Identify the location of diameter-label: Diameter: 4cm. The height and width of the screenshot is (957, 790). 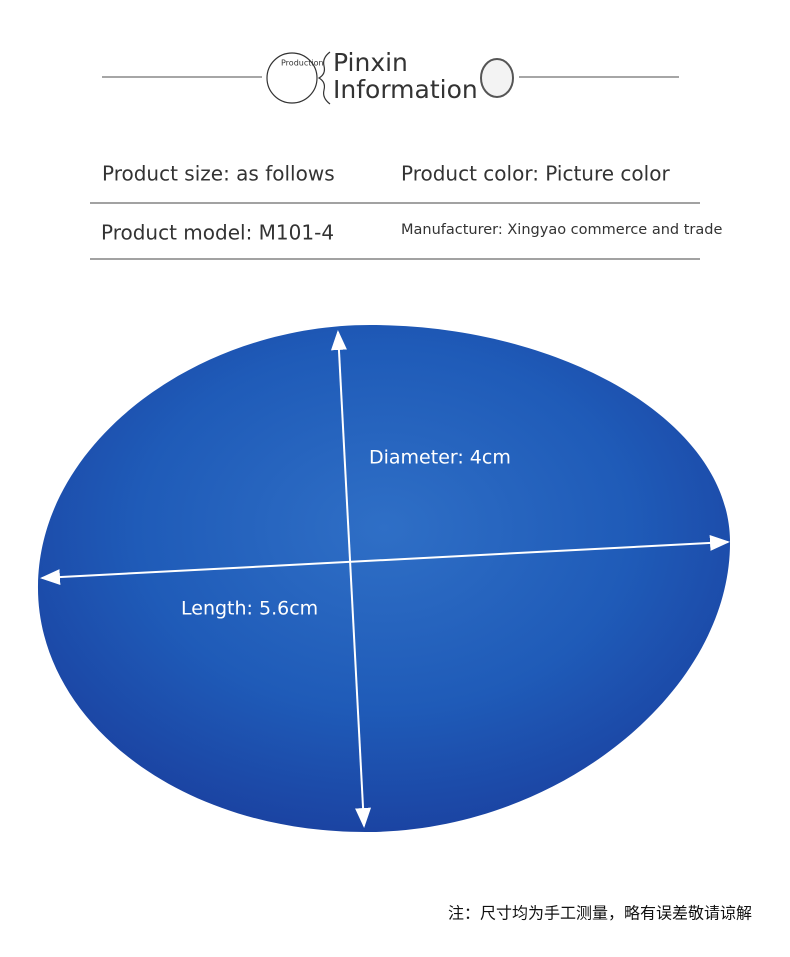
(440, 458).